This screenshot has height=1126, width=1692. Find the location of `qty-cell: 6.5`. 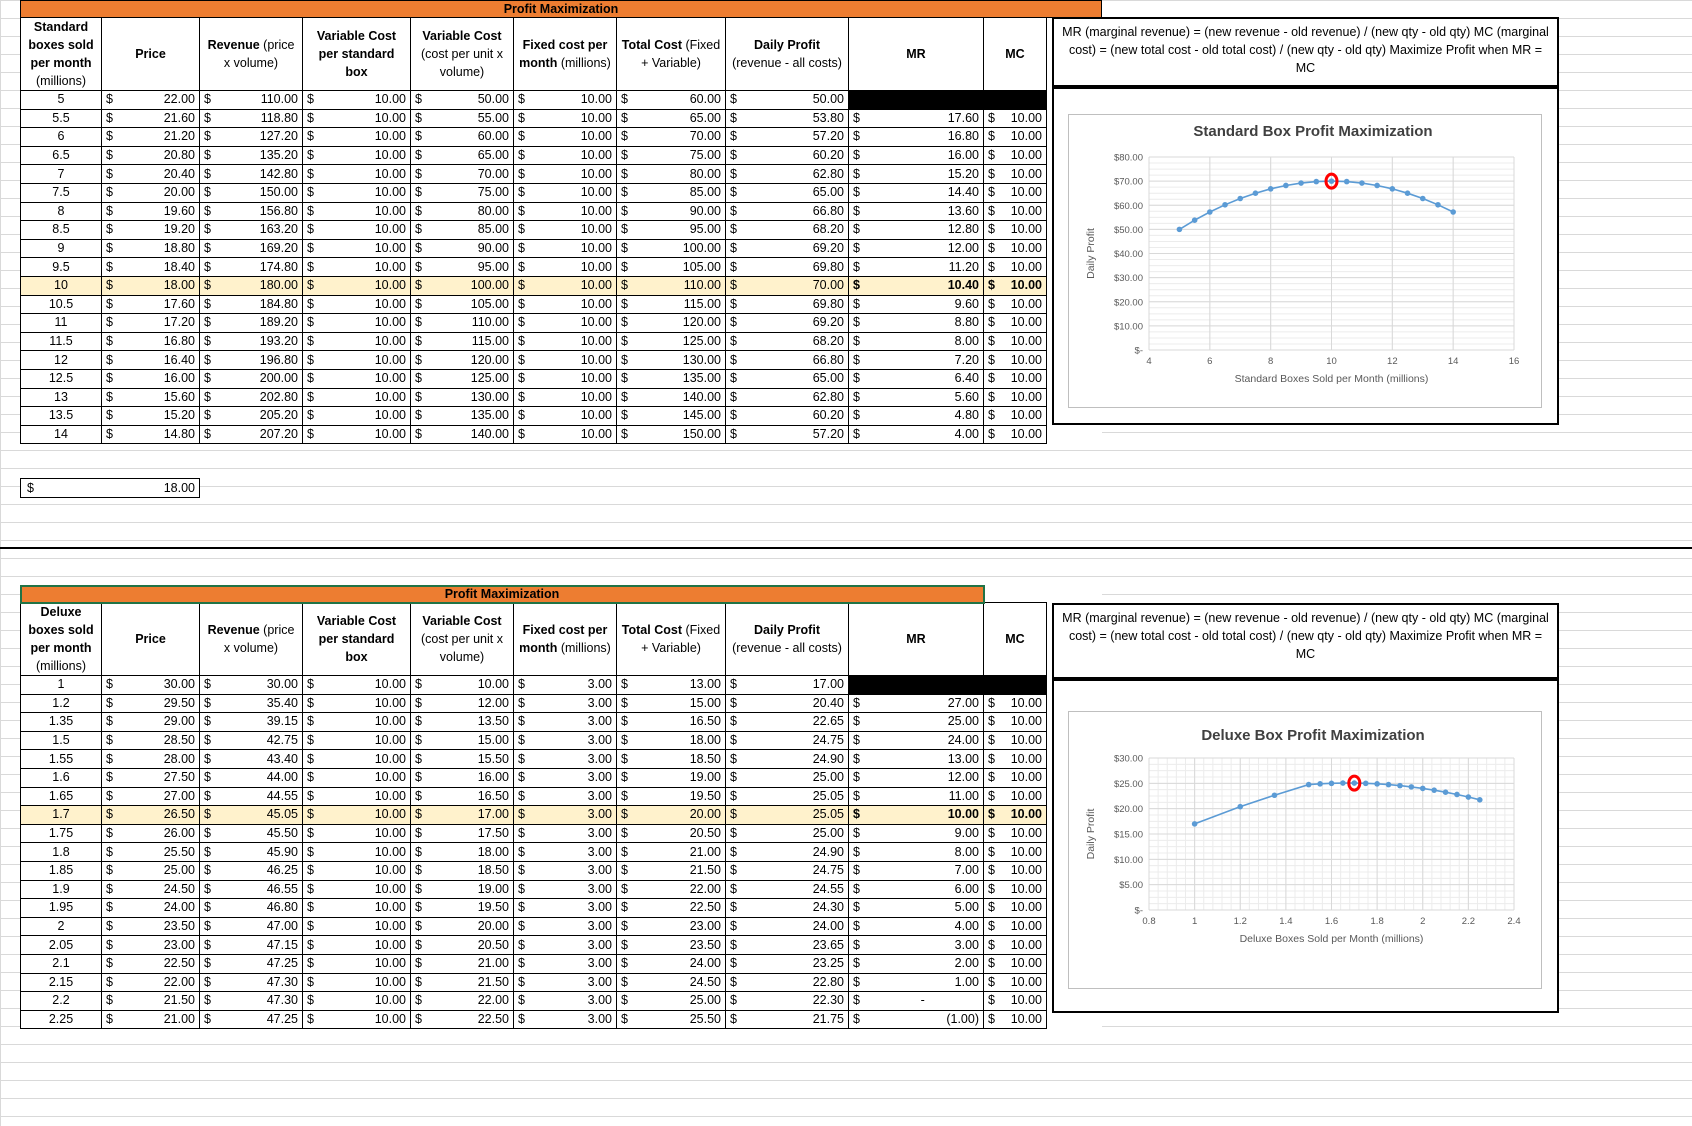

qty-cell: 6.5 is located at coordinates (61, 155).